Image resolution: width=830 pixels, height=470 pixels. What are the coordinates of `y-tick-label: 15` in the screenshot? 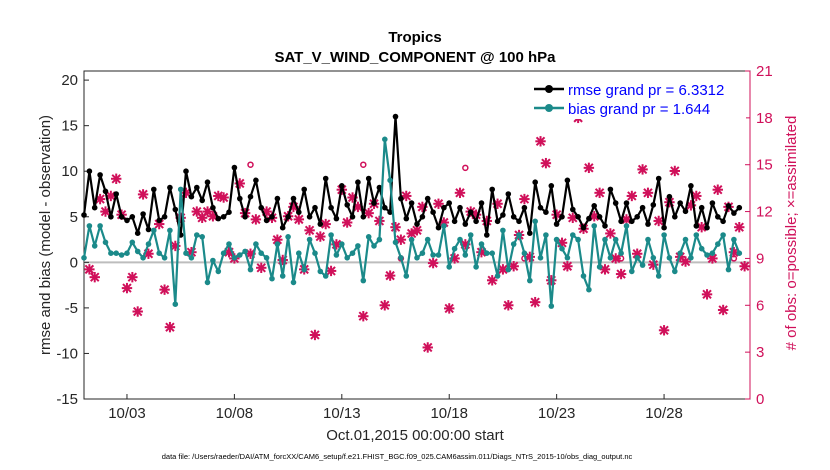 It's located at (69, 126).